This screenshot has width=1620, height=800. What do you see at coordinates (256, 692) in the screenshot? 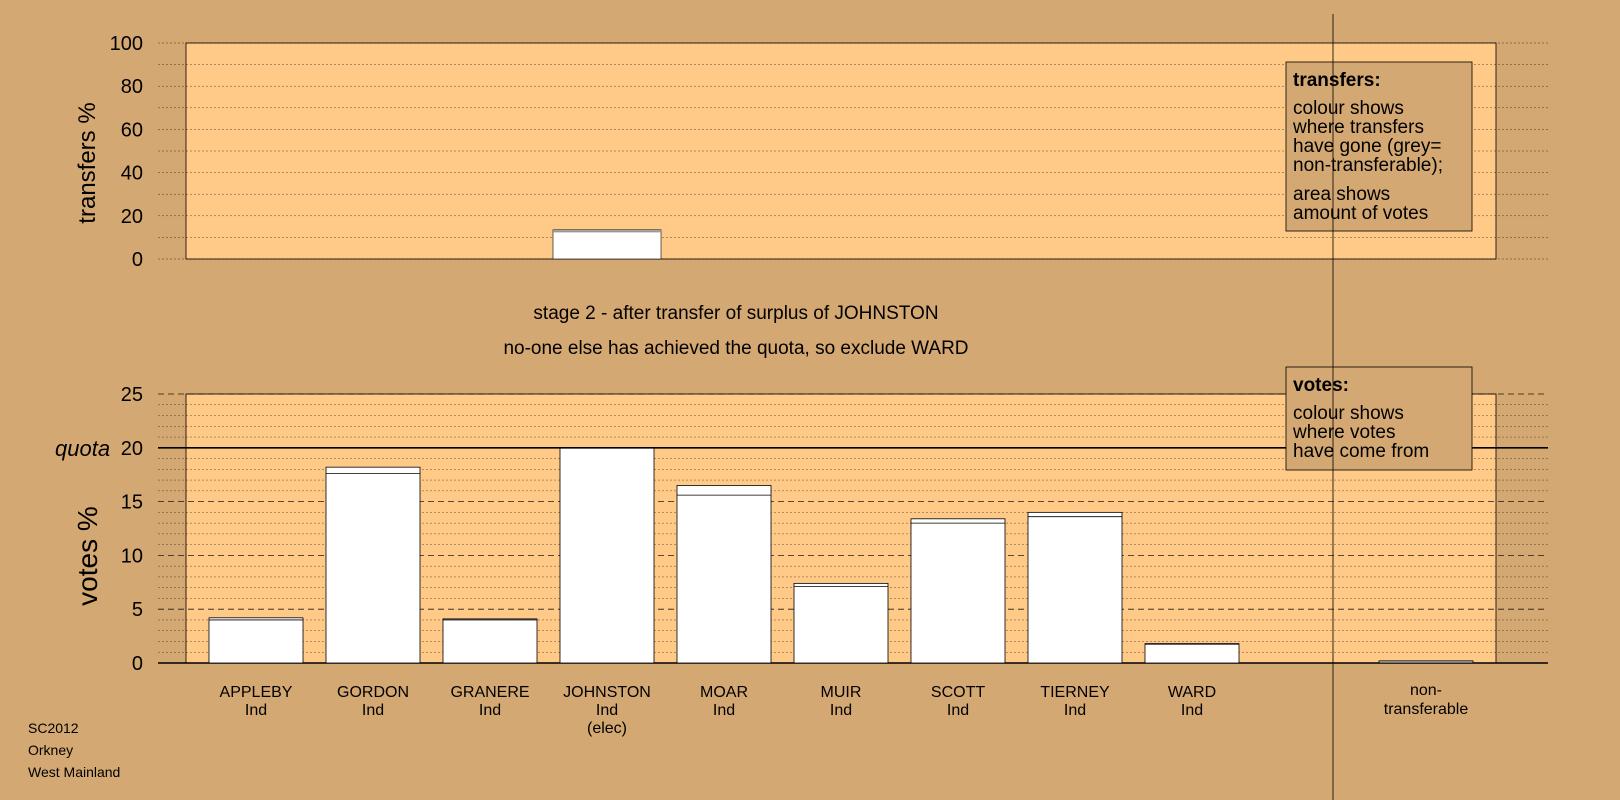
I see `candidate-name: APPLEBY` at bounding box center [256, 692].